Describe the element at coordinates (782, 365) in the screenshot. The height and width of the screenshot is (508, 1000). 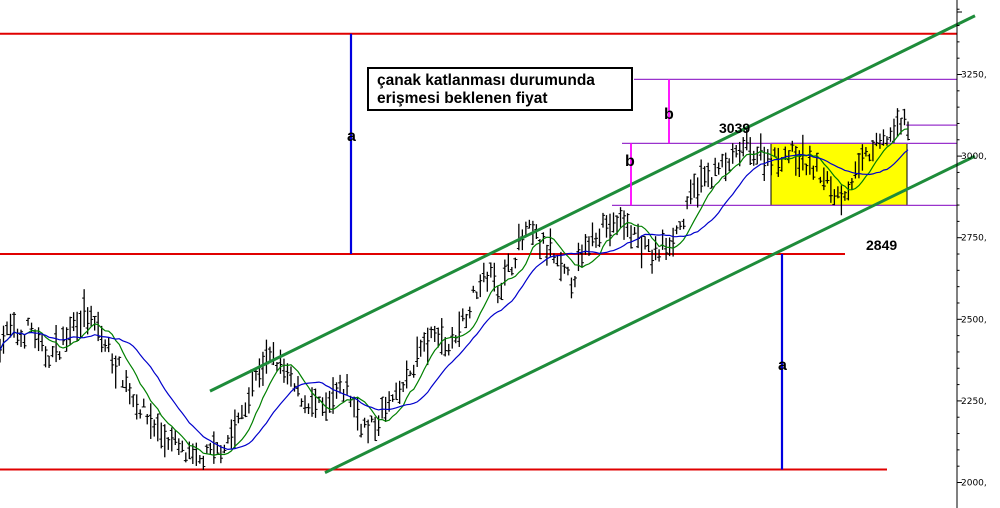
I see `a-label-bottom: a` at that location.